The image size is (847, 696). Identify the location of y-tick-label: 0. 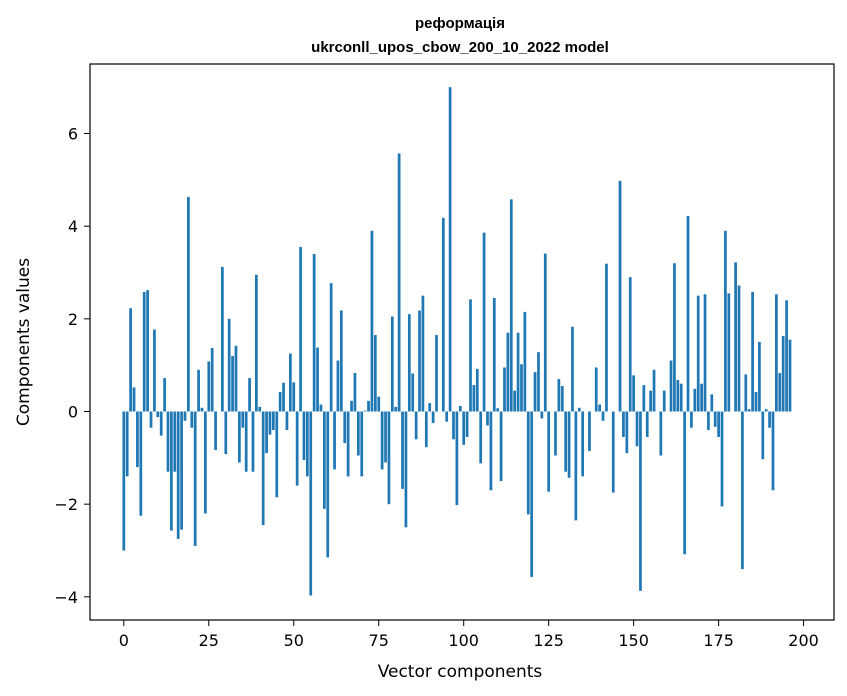
(73, 412).